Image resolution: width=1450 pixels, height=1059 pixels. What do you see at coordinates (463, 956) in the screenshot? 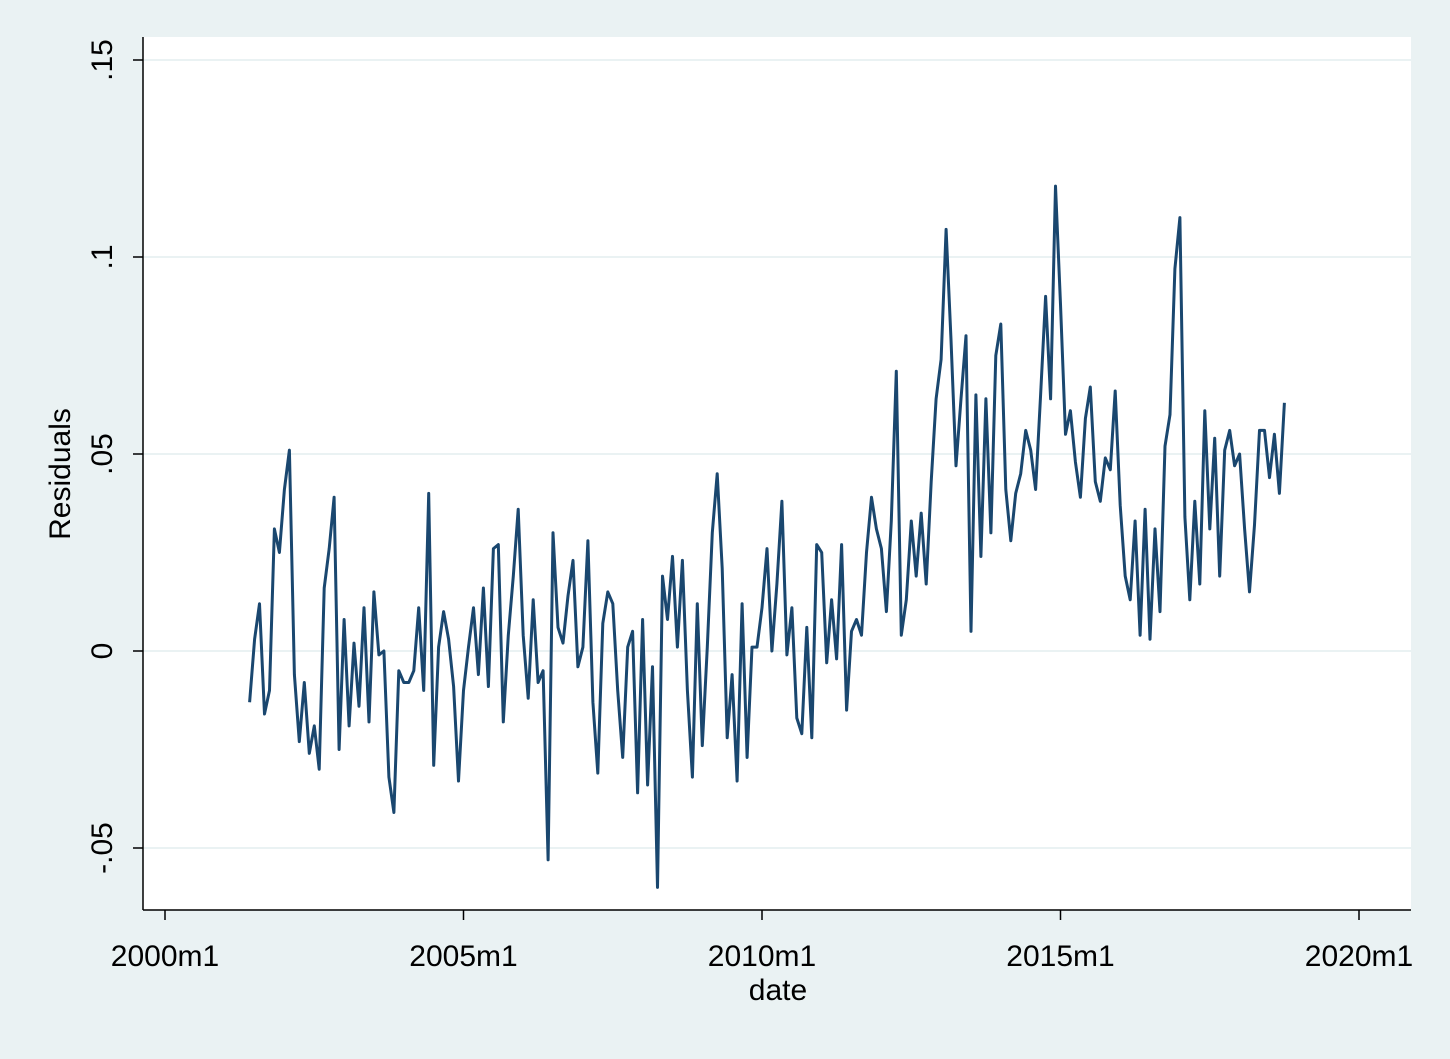
I see `x-tick-label: 2005m1` at bounding box center [463, 956].